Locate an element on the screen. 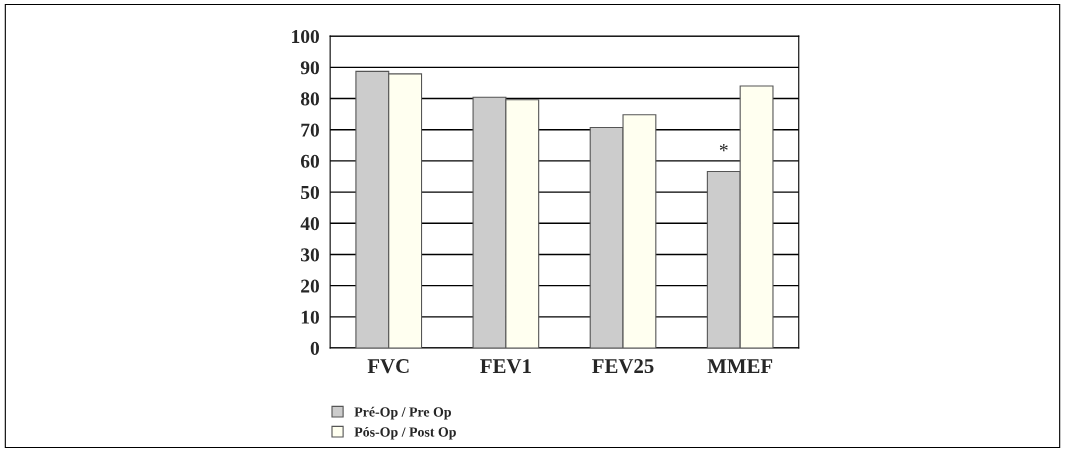  y-tick-label: 60 is located at coordinates (309, 161).